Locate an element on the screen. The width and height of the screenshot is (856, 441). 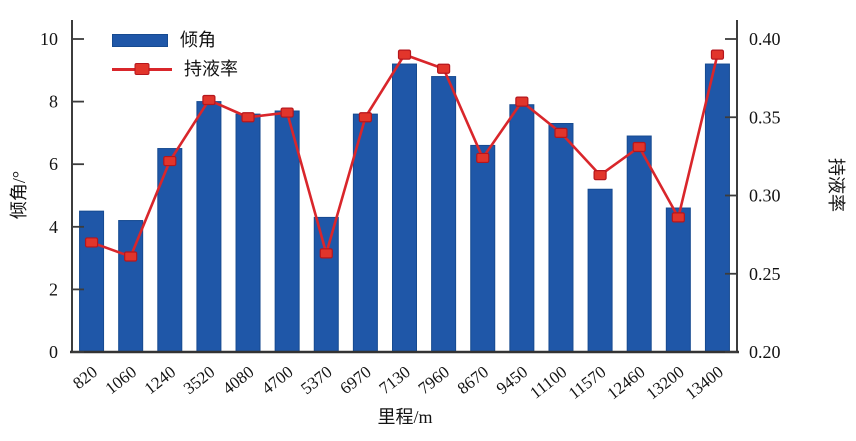
right-axis-tick-label: 0.40 is located at coordinates (765, 39).